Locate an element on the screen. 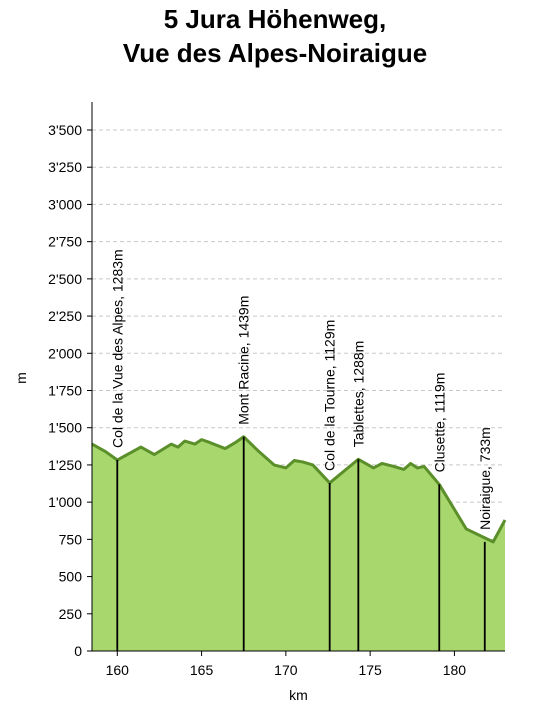  x-tick-label: 175 is located at coordinates (370, 670).